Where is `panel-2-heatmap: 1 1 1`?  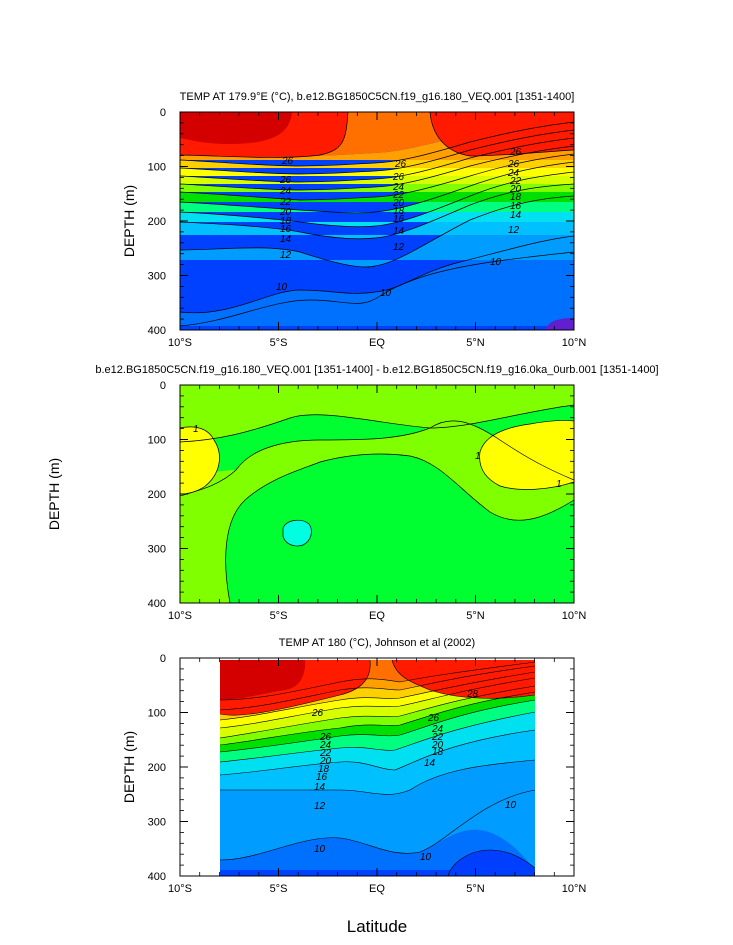
panel-2-heatmap: 1 1 1 is located at coordinates (377, 494).